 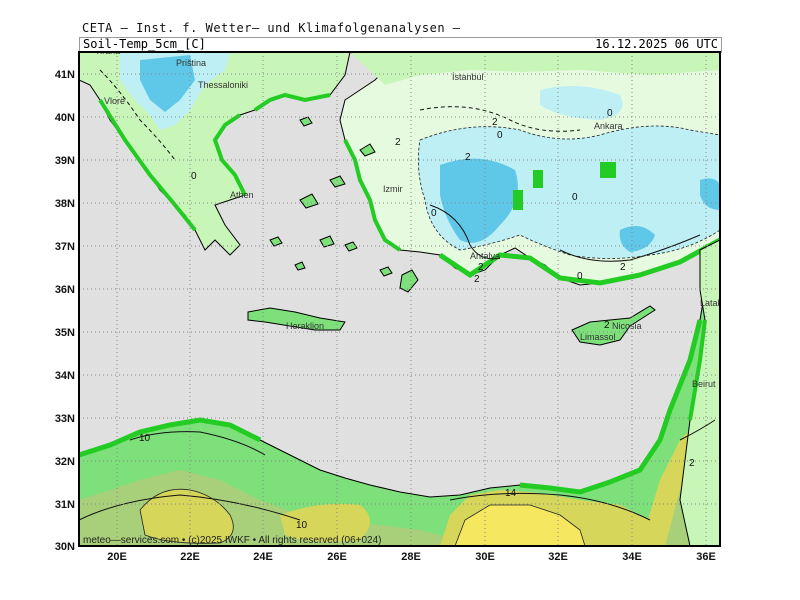 What do you see at coordinates (714, 303) in the screenshot?
I see `city-label: Latakia` at bounding box center [714, 303].